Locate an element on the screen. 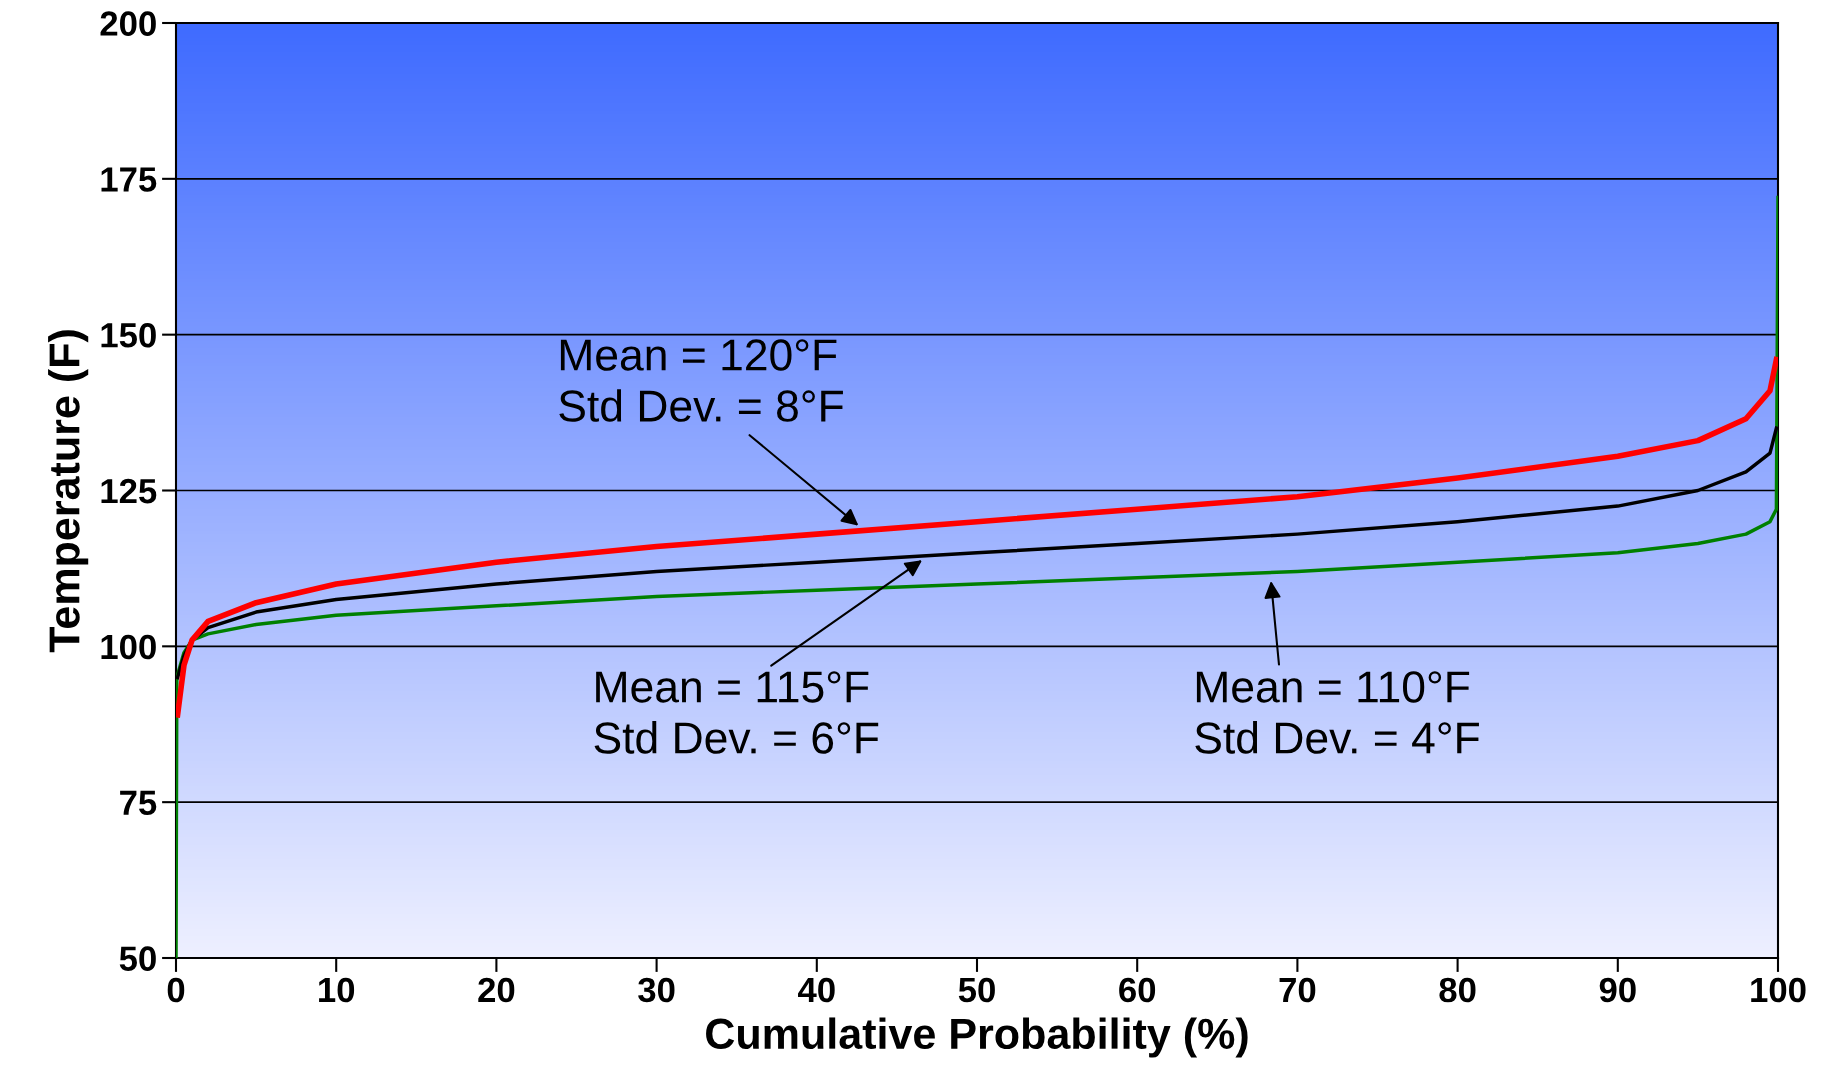 Image resolution: width=1828 pixels, height=1083 pixels. y-tick-label: 125 is located at coordinates (129, 491).